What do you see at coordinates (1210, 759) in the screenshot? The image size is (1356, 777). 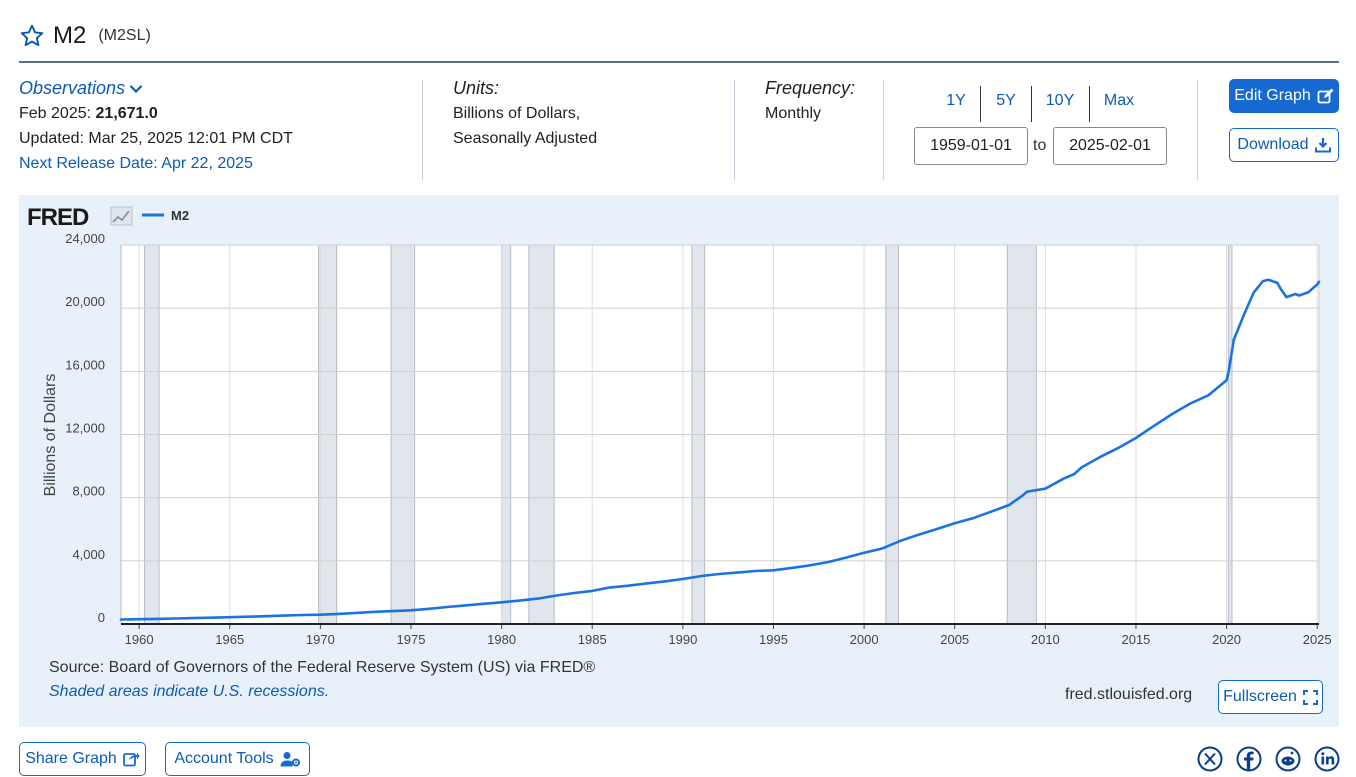 I see `x-icon` at bounding box center [1210, 759].